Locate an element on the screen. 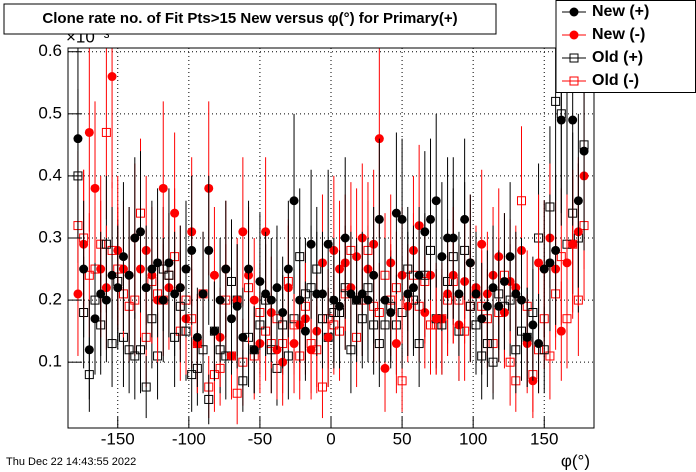 Image resolution: width=696 pixels, height=472 pixels. y-tick-label: 0.1 is located at coordinates (50, 361).